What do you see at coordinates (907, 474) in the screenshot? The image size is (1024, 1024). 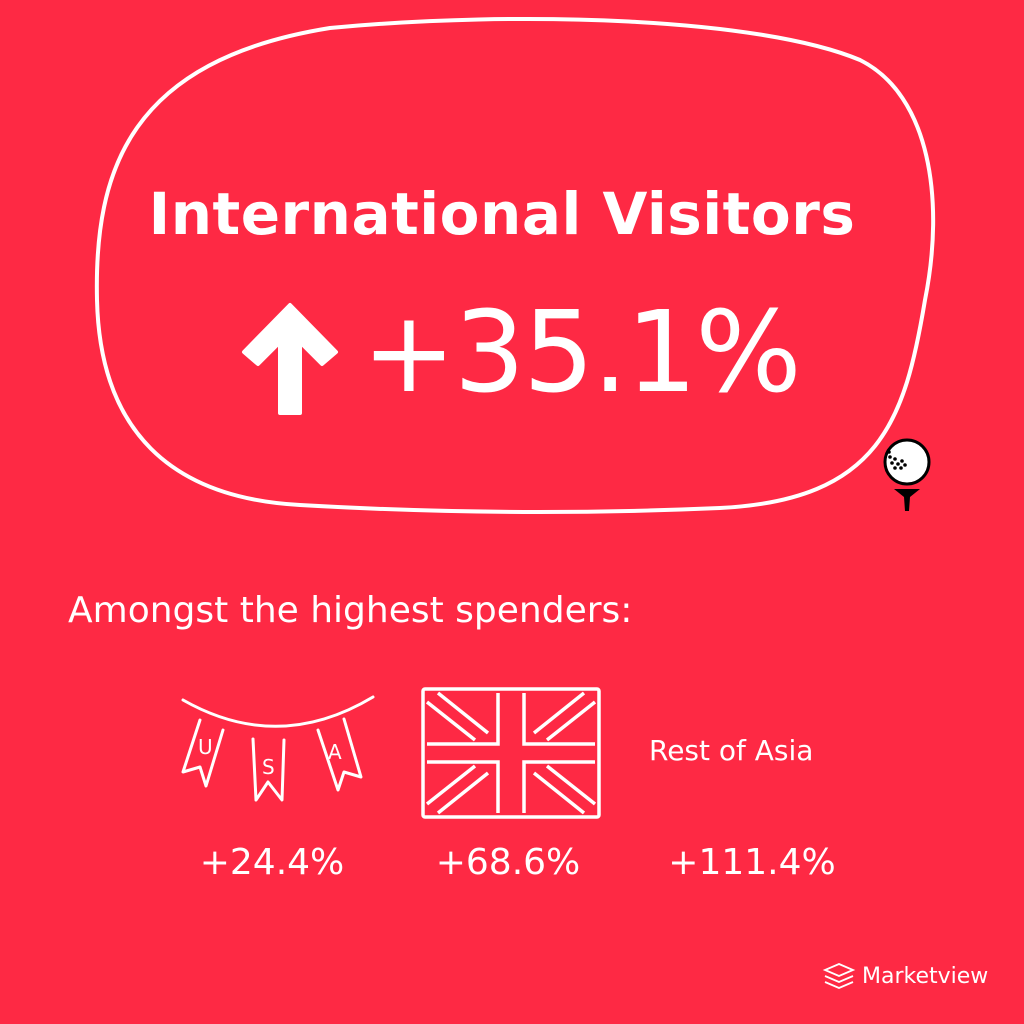 I see `golf-ball-on-tee-icon` at bounding box center [907, 474].